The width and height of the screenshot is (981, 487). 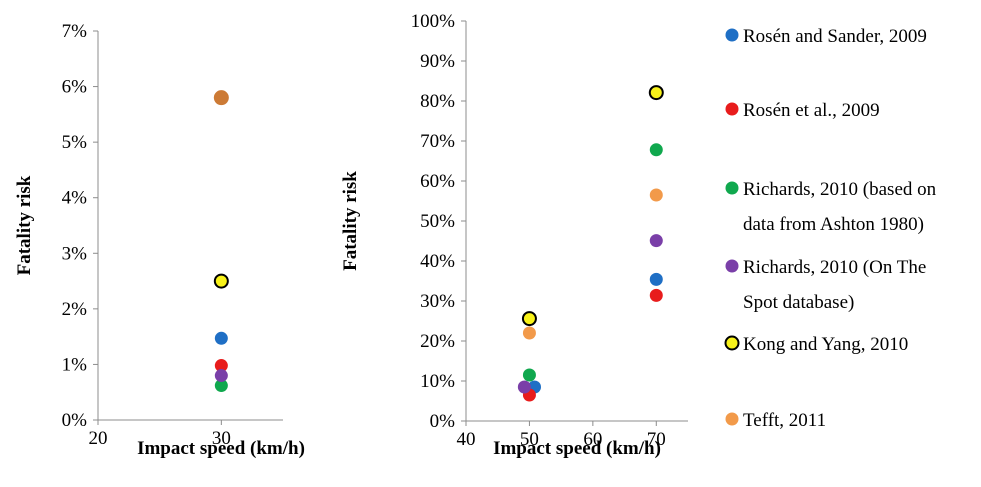 What do you see at coordinates (833, 224) in the screenshot?
I see `legend-label: data from Ashton 1980)` at bounding box center [833, 224].